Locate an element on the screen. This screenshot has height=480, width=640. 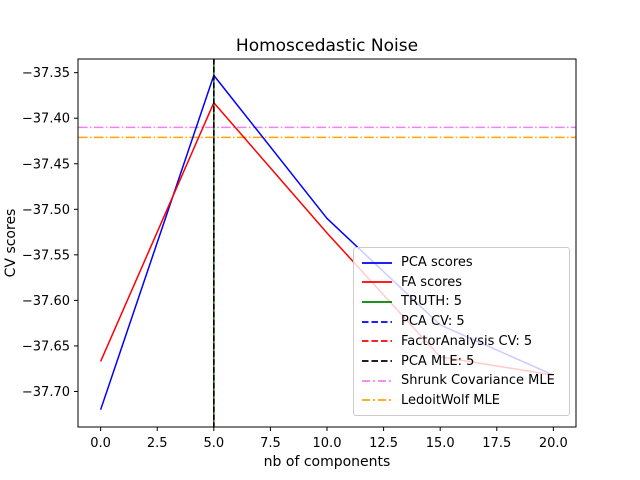
legend-item: PCA CV: 5 is located at coordinates (461, 321).